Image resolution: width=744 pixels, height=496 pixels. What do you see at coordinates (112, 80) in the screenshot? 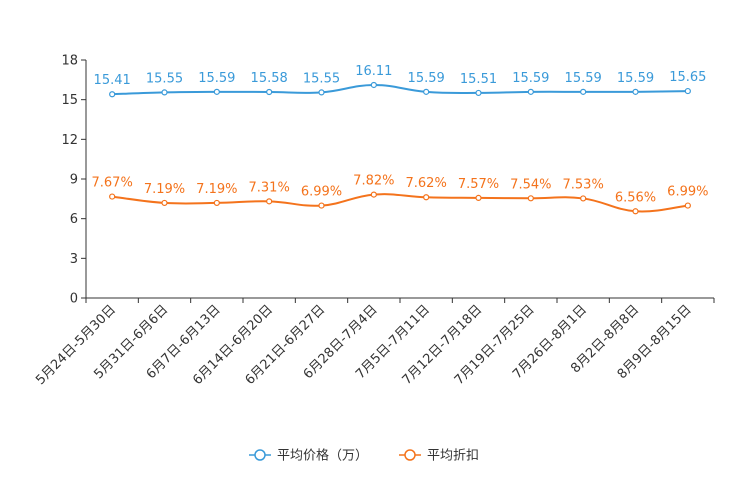
I see `data-label: 15.41` at bounding box center [112, 80].